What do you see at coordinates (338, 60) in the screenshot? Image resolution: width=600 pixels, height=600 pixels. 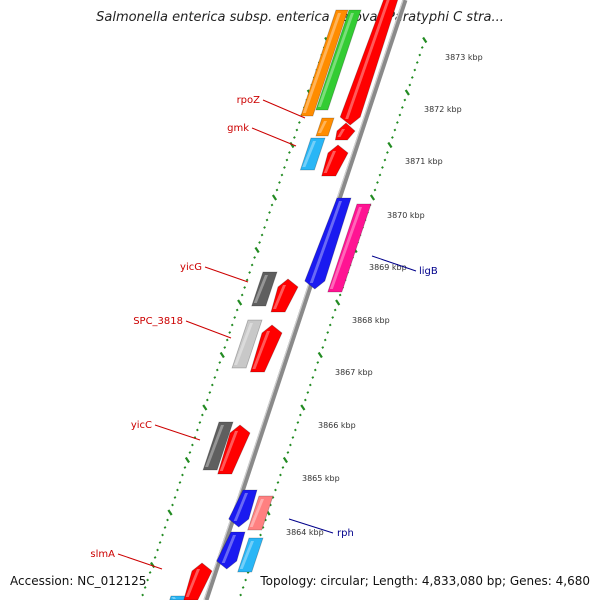 I see `gene-feature-green` at bounding box center [338, 60].